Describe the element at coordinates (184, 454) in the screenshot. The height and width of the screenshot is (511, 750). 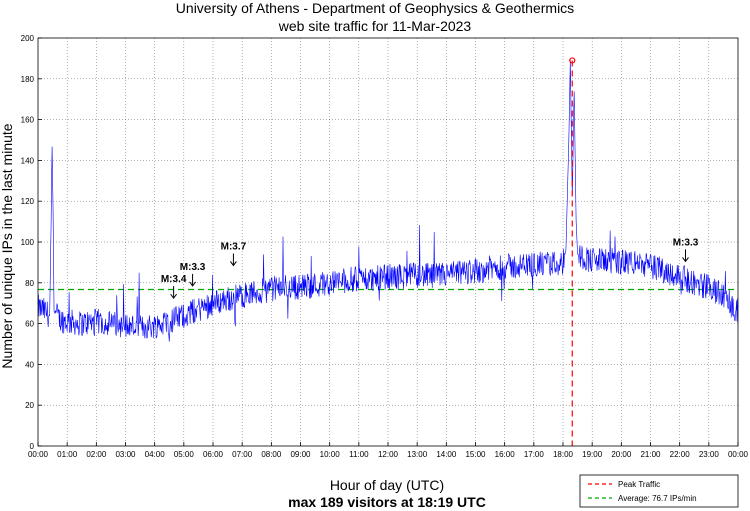
I see `x-tick-label: 05:00` at that location.